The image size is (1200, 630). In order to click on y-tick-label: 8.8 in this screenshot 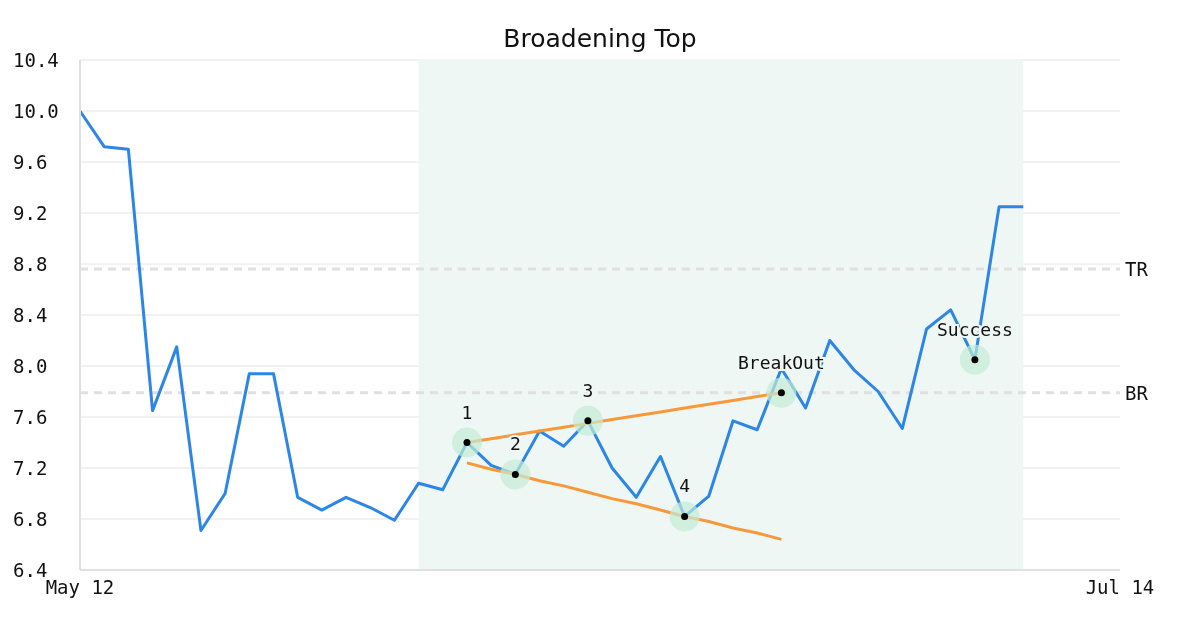, I will do `click(30, 264)`.